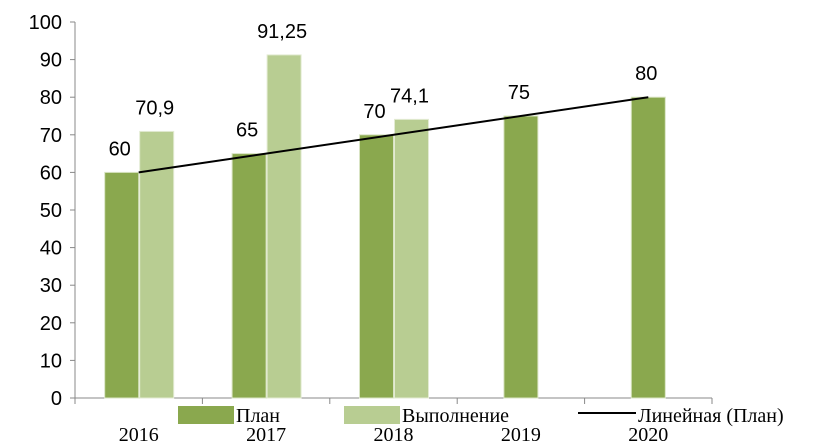 This screenshot has width=832, height=441. I want to click on y-tick-label: 60, so click(51, 173).